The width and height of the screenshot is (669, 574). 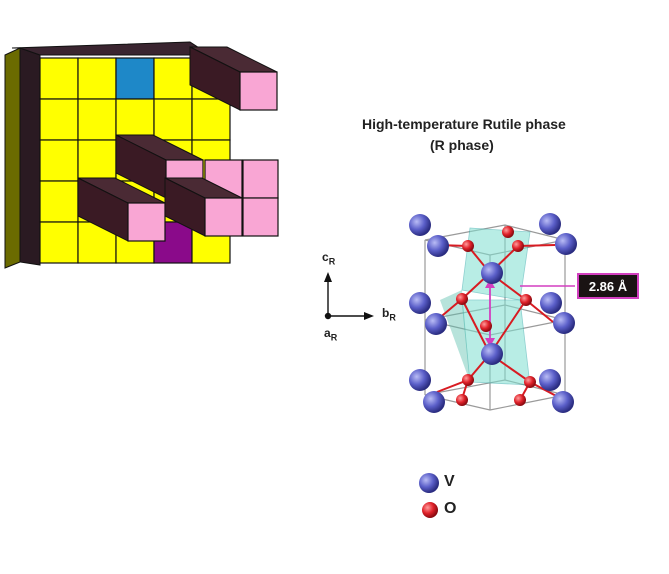 I want to click on structure-title: High-temperature Rutile phase, so click(x=464, y=124).